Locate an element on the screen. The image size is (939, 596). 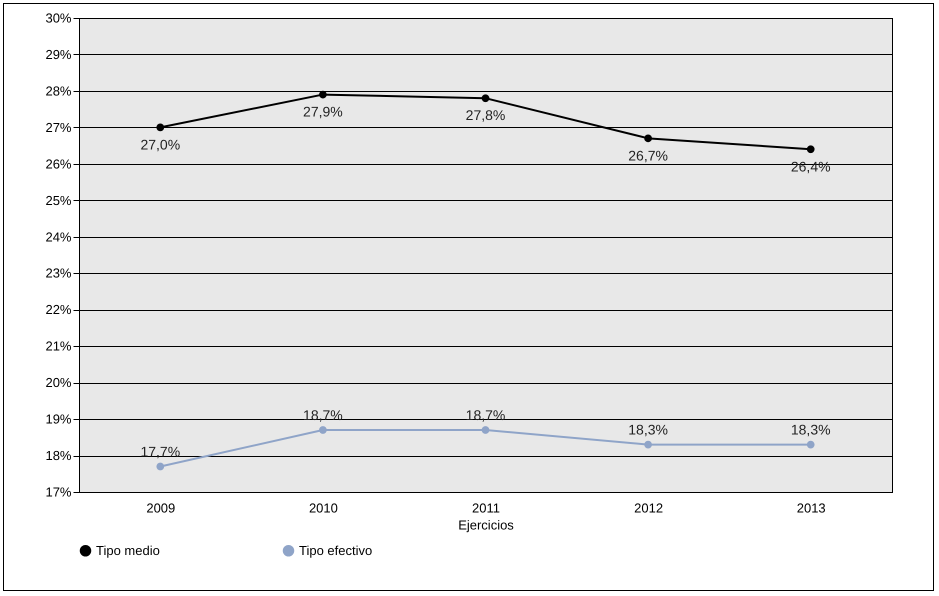
y-tick-label: 26% is located at coordinates (58, 164).